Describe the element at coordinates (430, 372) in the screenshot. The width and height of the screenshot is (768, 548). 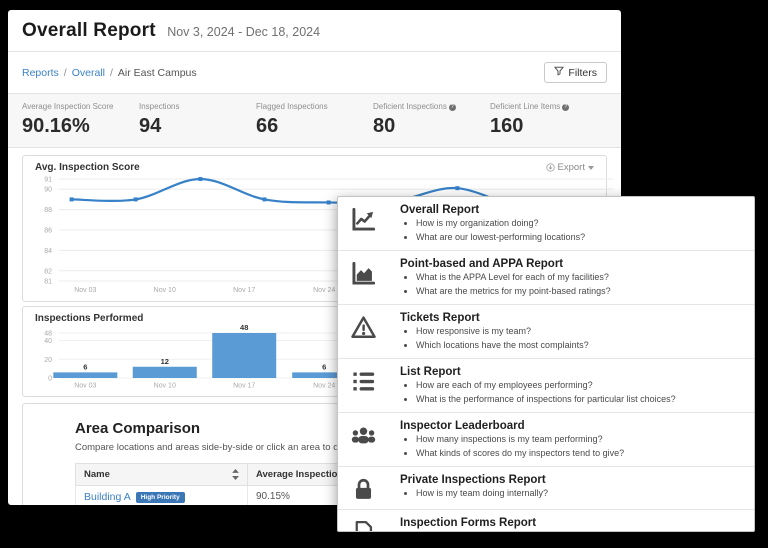
I see `menu-item-title: List Report` at that location.